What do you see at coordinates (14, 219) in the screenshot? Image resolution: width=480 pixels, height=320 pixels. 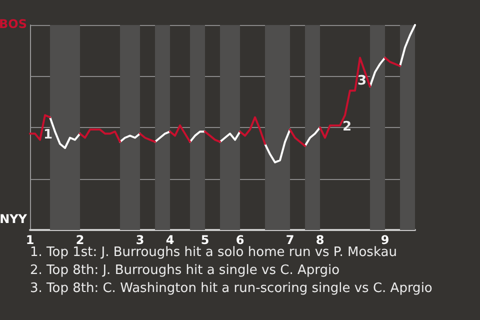 I see `text: NYY` at bounding box center [14, 219].